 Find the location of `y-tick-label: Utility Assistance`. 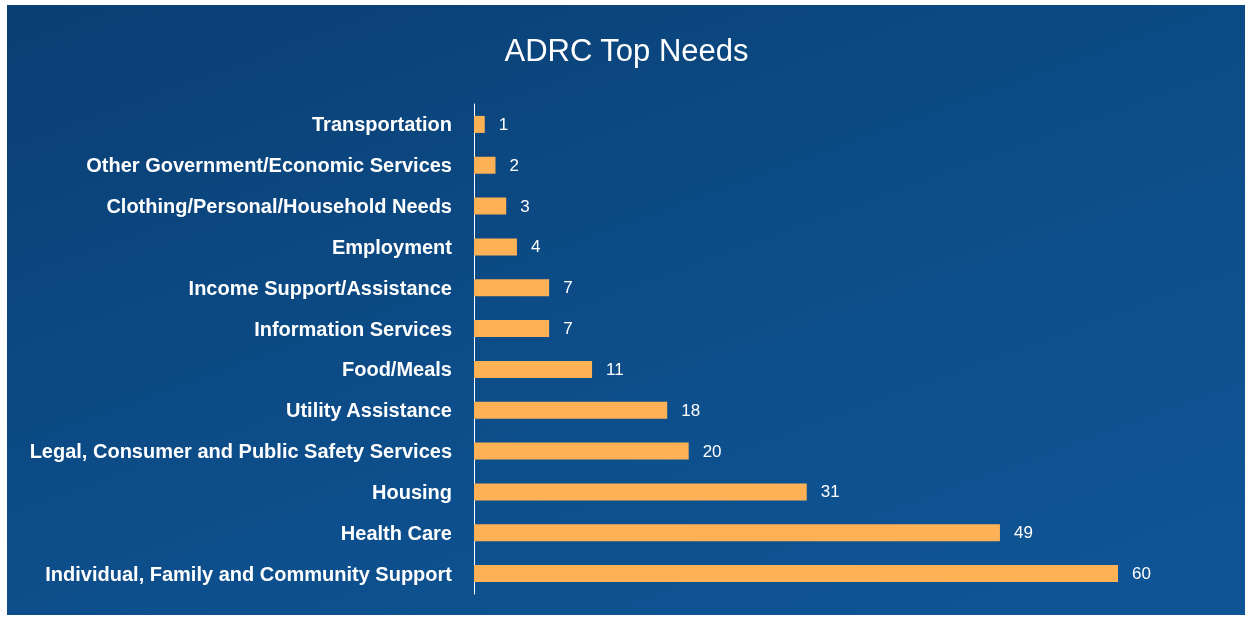

y-tick-label: Utility Assistance is located at coordinates (369, 410).